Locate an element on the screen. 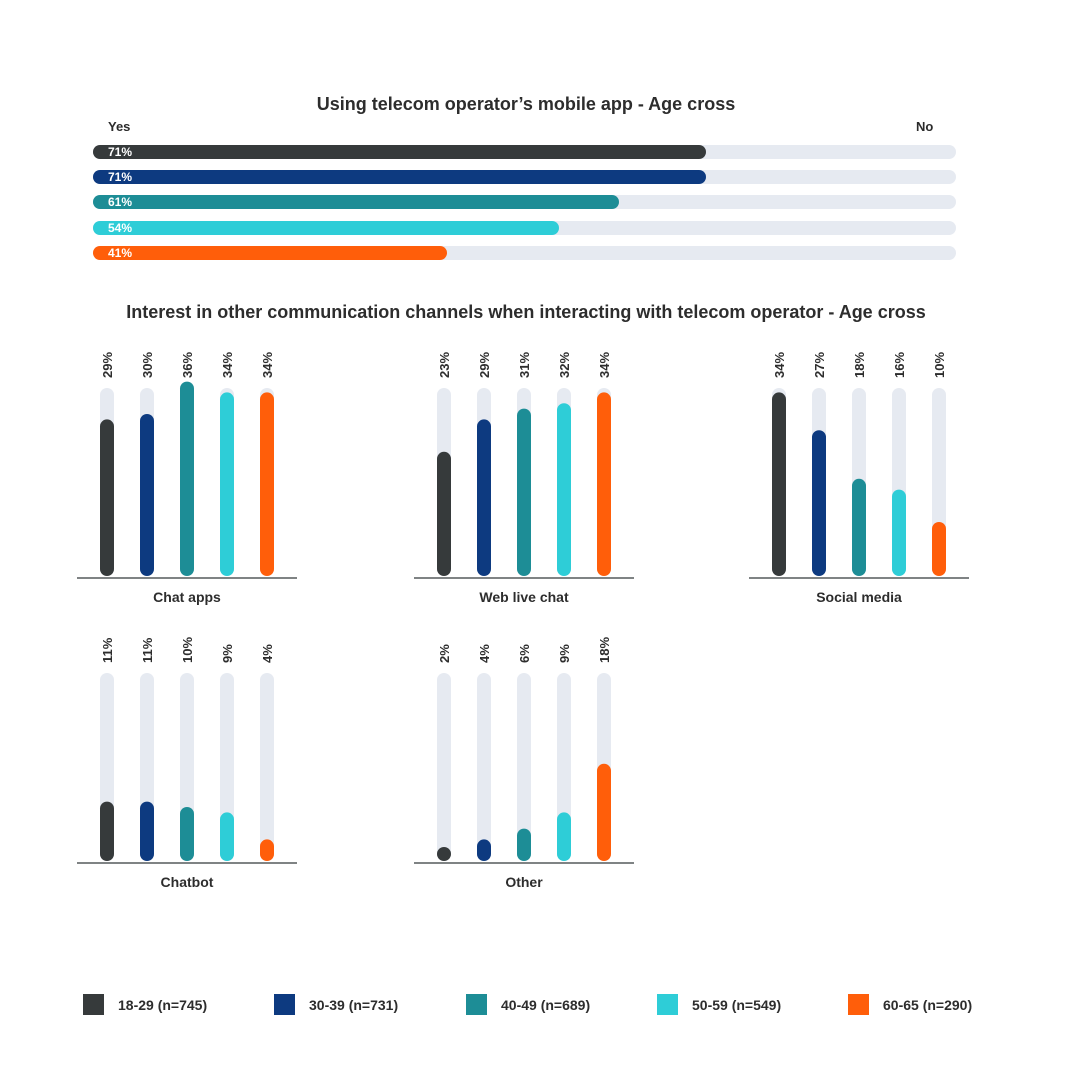 The height and width of the screenshot is (1090, 1080). channel-bar-value-label: 23% is located at coordinates (444, 365).